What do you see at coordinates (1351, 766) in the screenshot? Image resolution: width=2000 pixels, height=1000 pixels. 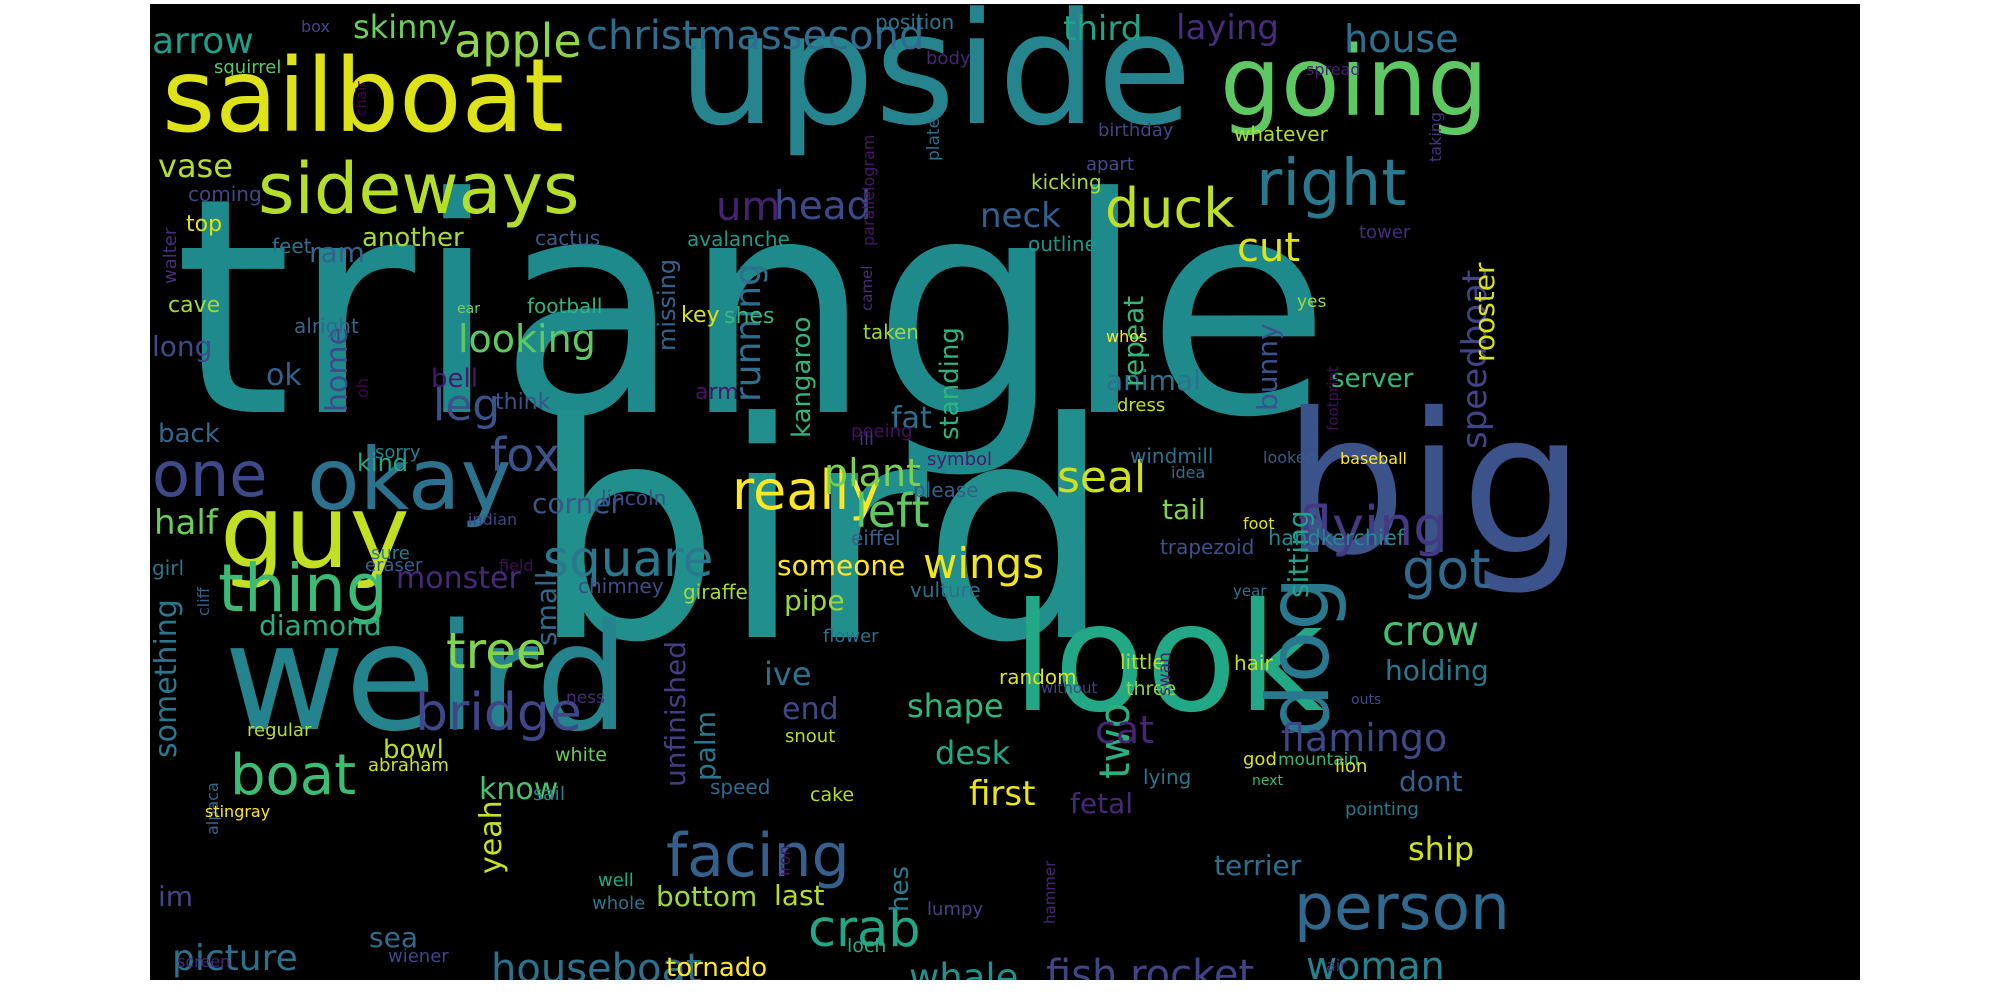 I see `cloud-word: lion` at bounding box center [1351, 766].